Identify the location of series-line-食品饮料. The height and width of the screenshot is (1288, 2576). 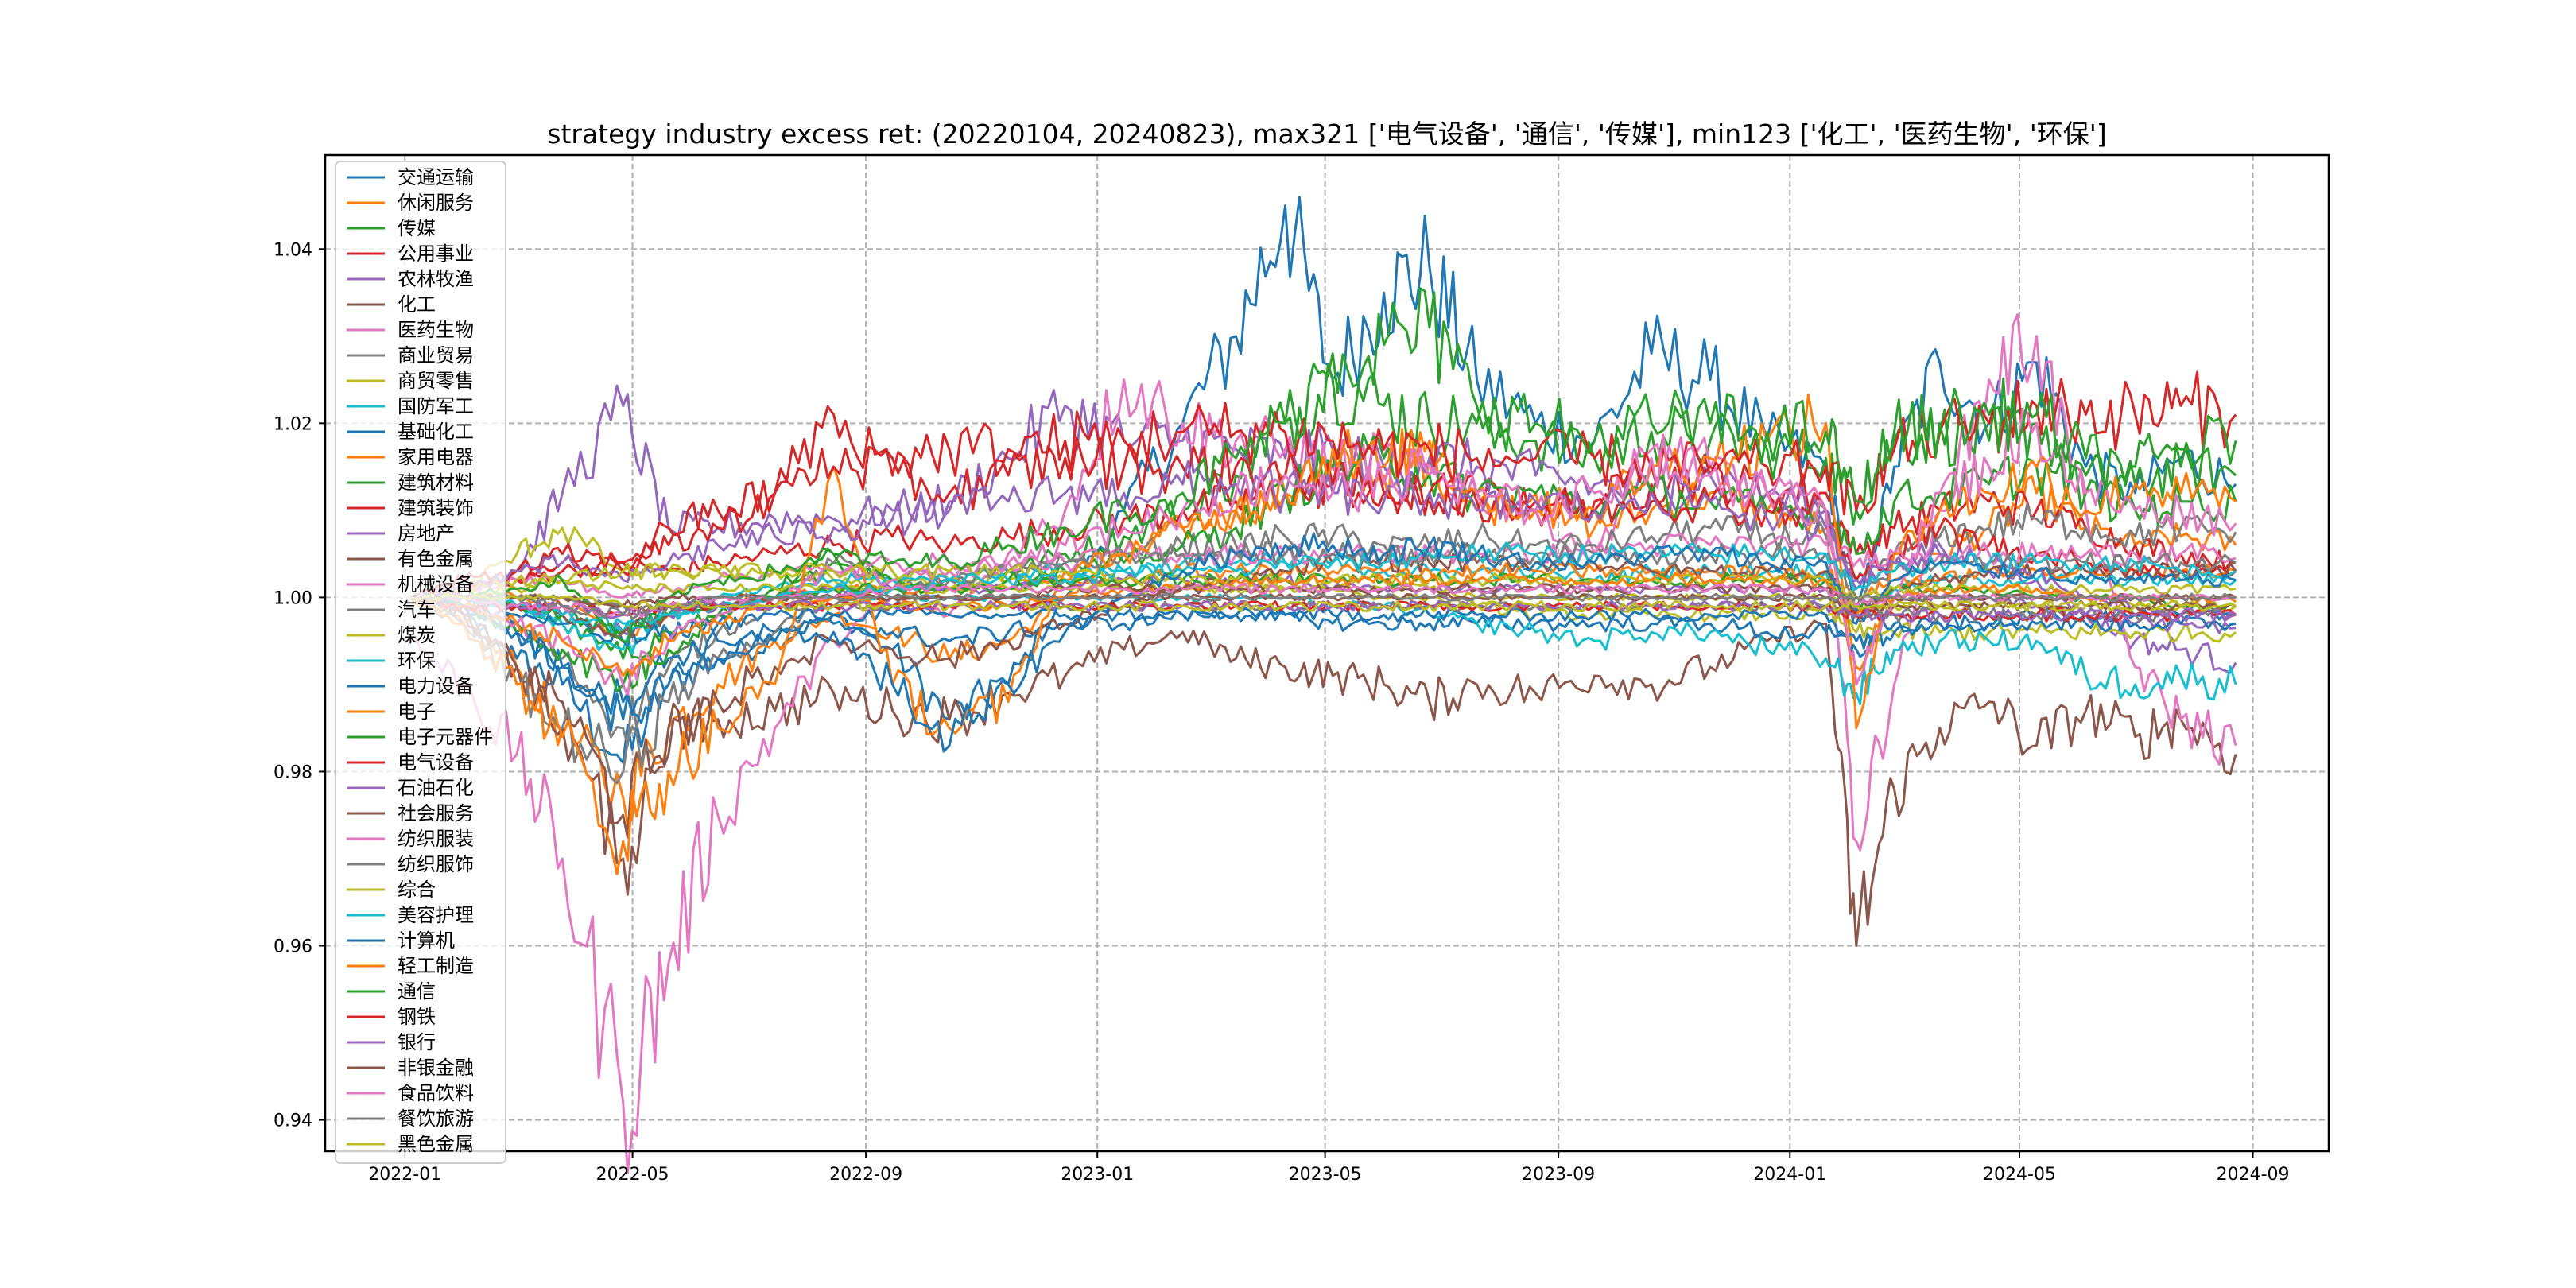
(1323, 601).